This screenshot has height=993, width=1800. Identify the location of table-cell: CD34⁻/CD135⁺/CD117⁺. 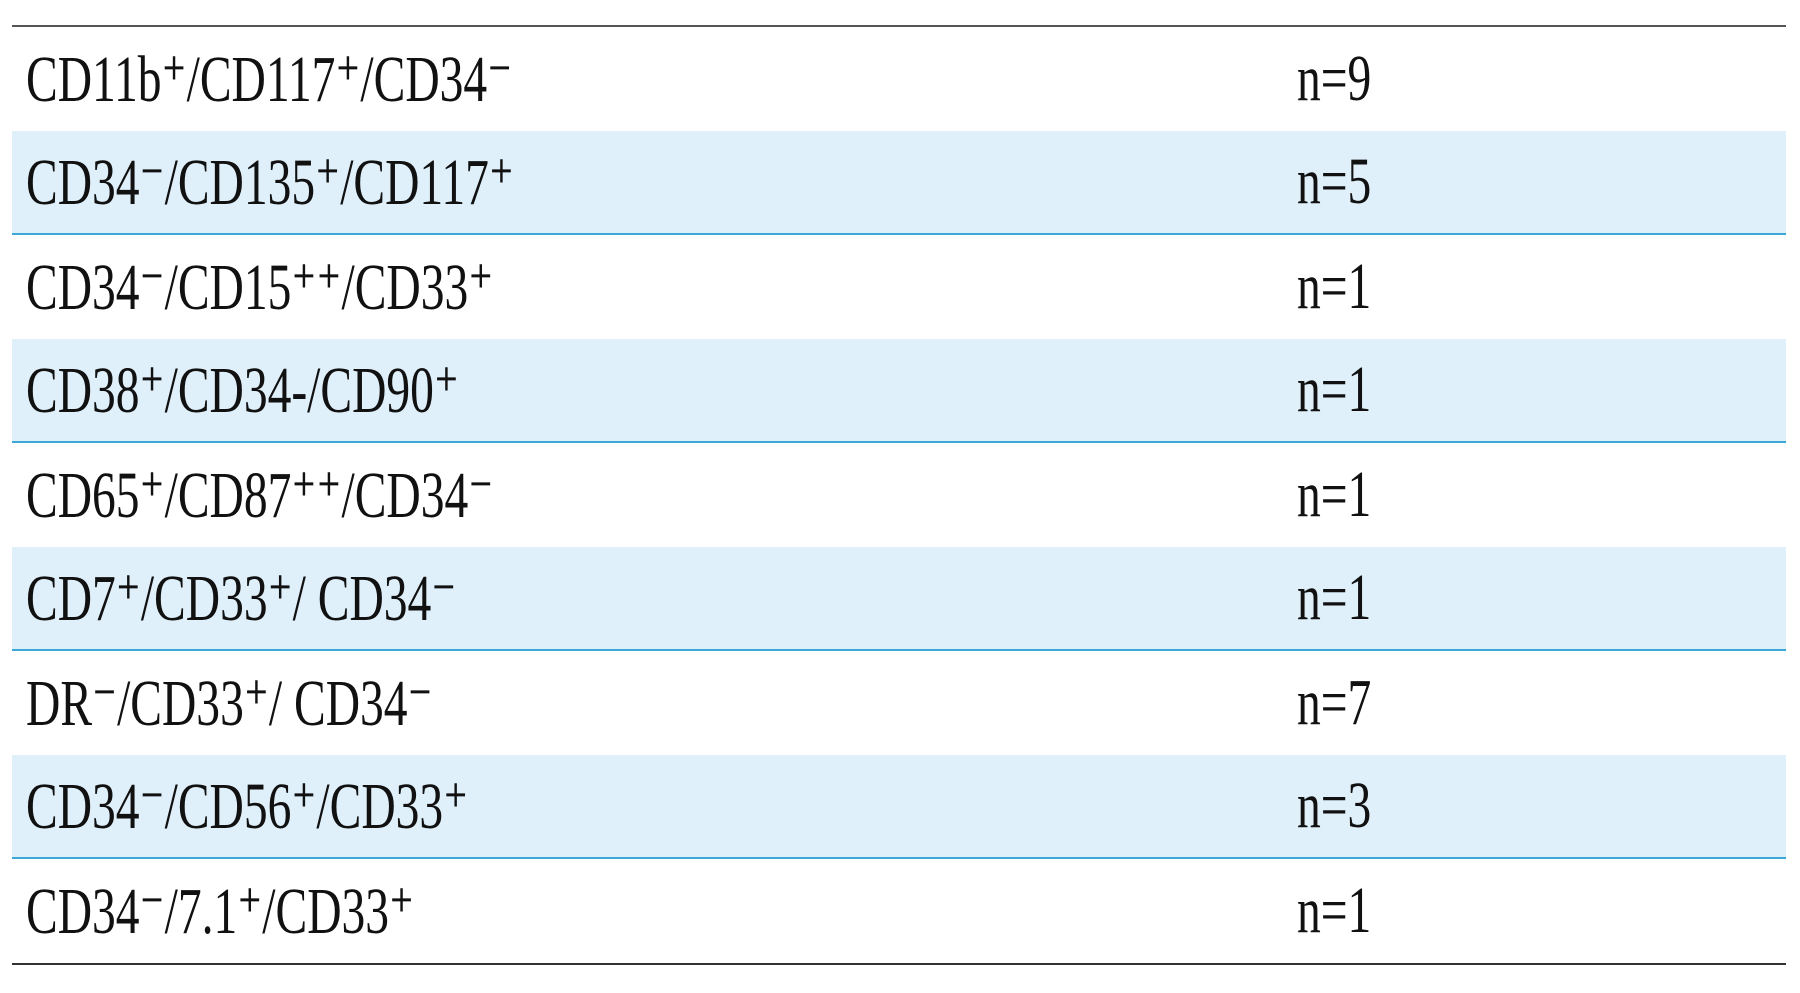
(365, 182).